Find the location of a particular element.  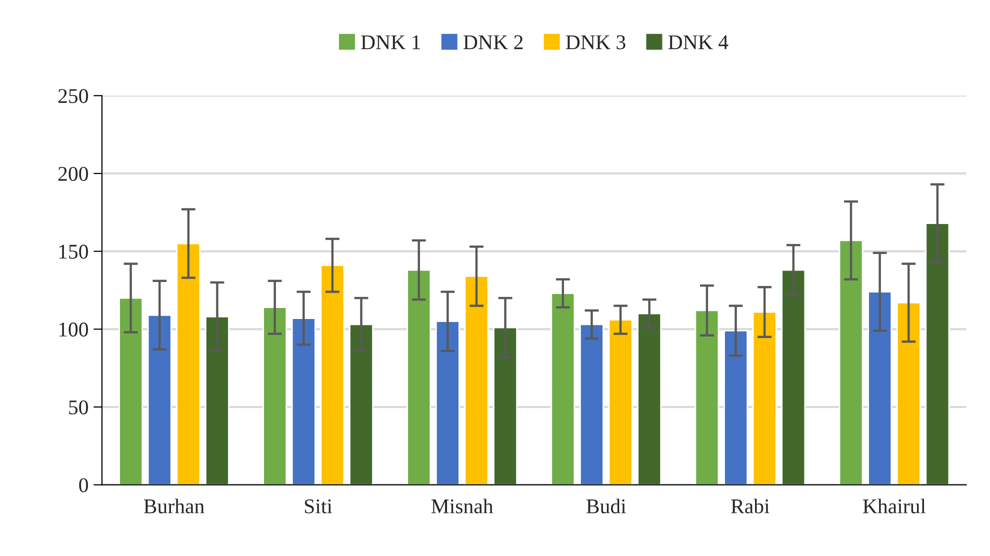

x-tick-label: Rabi is located at coordinates (750, 506).